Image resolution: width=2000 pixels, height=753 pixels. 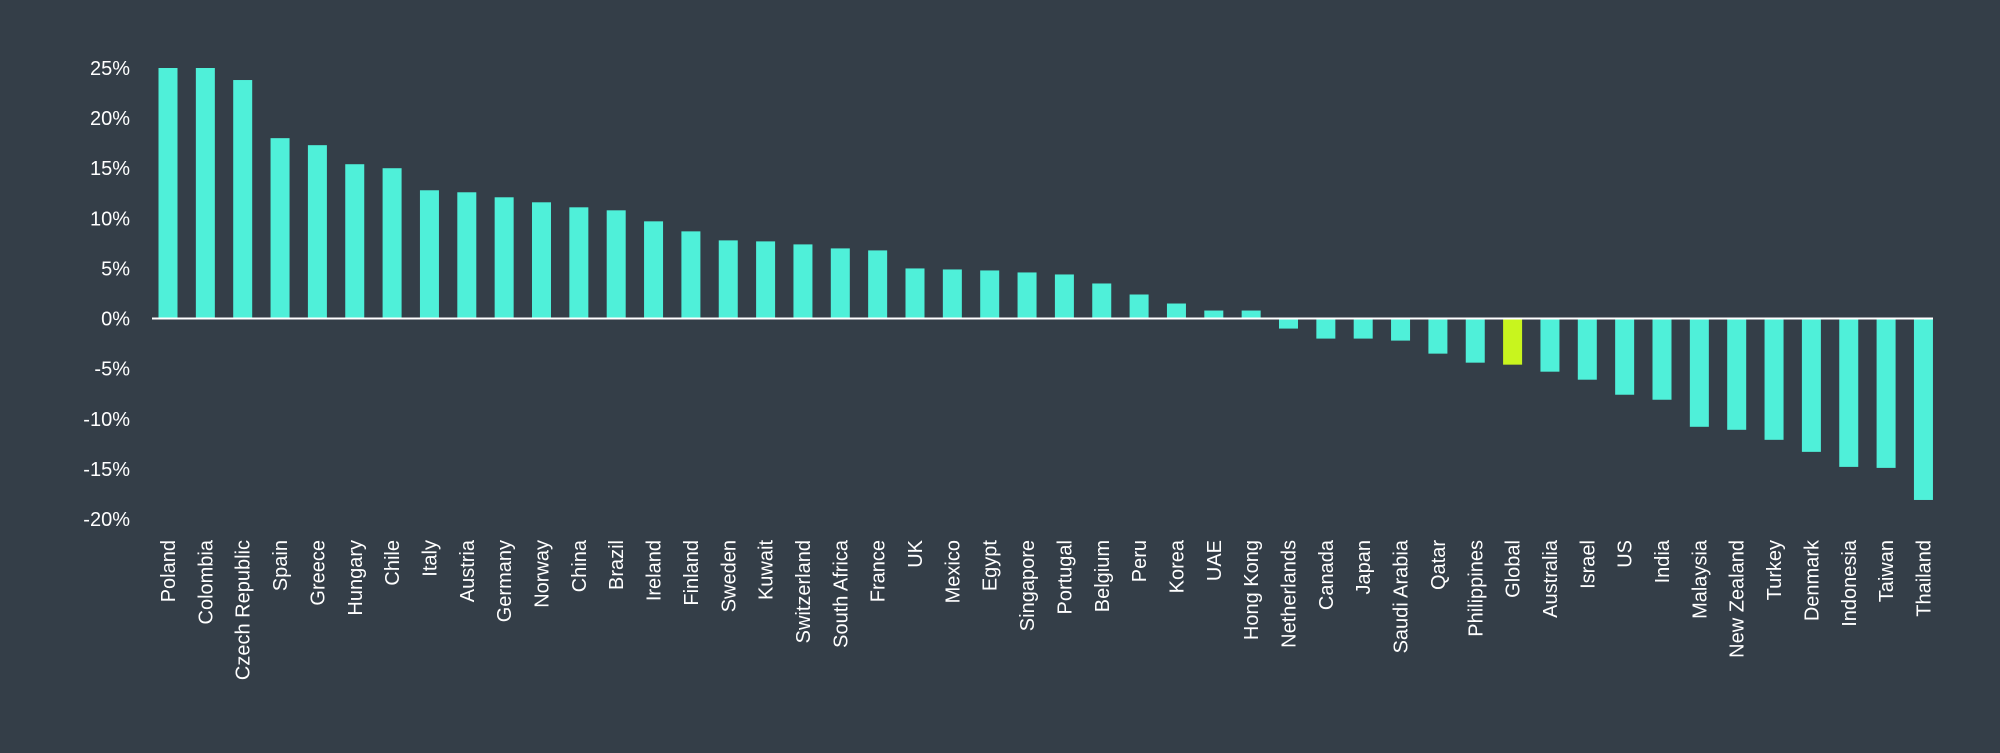 What do you see at coordinates (1626, 554) in the screenshot?
I see `x-category-label: US` at bounding box center [1626, 554].